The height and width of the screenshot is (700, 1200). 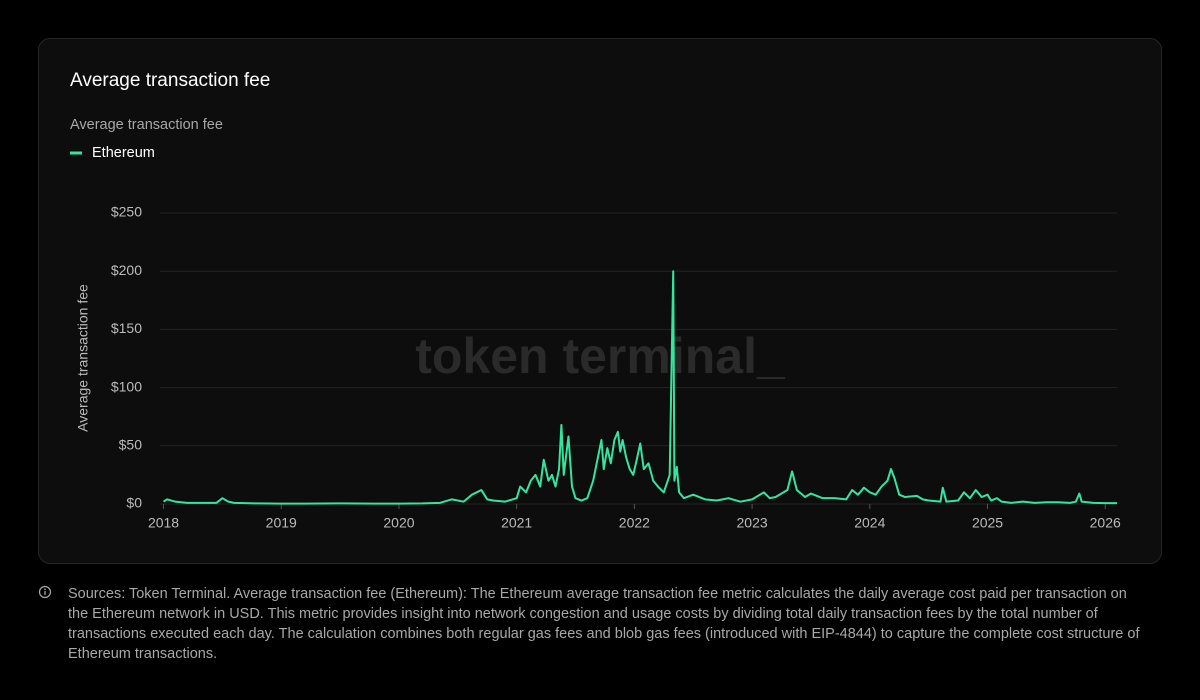 What do you see at coordinates (45, 592) in the screenshot?
I see `info-icon` at bounding box center [45, 592].